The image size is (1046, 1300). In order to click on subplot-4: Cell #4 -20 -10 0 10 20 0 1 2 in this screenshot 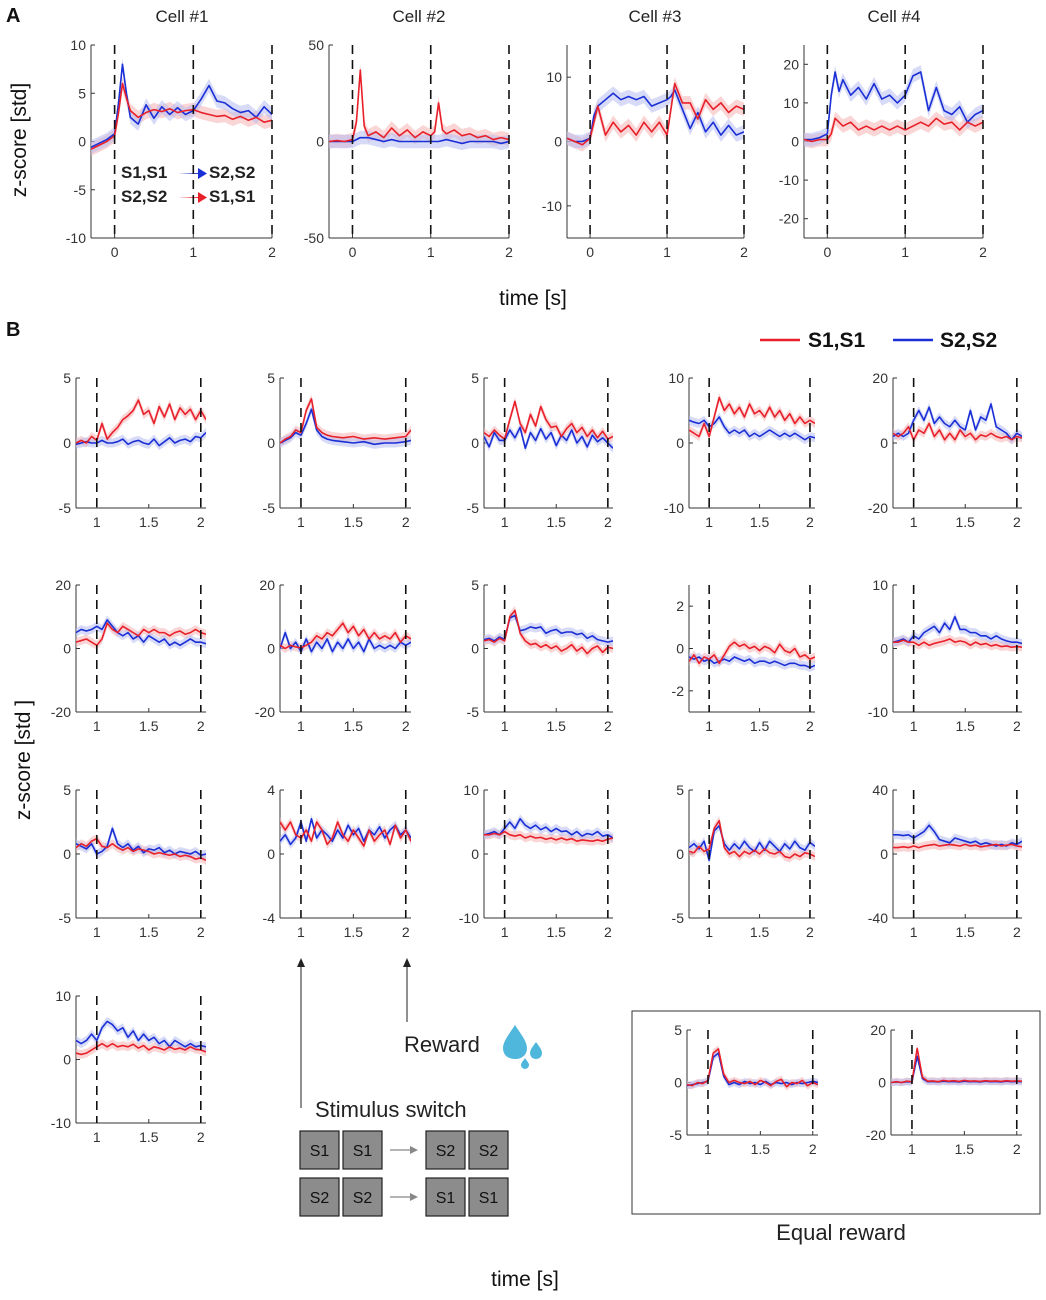, I will do `click(883, 133)`.